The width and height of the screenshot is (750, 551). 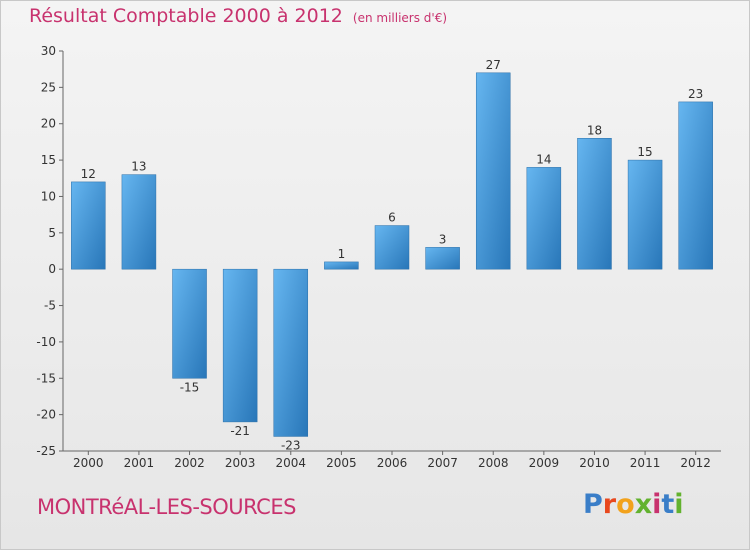 I want to click on data-label-2000: 12, so click(x=88, y=174).